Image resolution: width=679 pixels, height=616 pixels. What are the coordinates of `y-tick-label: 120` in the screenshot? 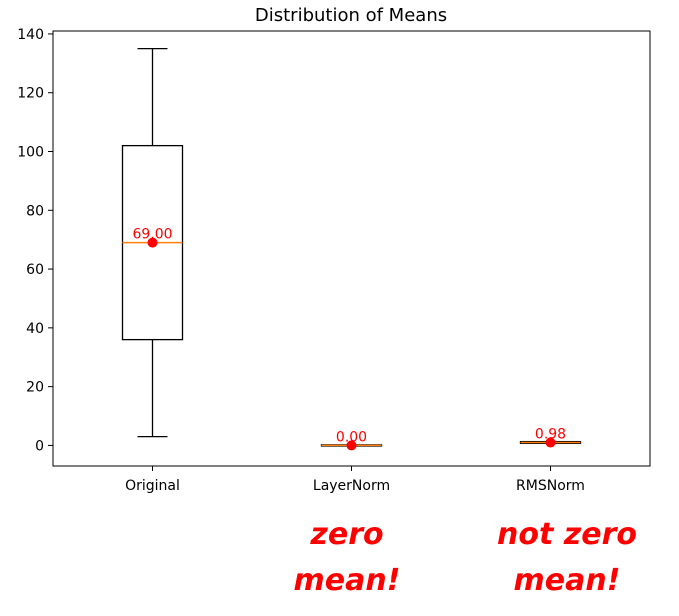 It's located at (30, 94).